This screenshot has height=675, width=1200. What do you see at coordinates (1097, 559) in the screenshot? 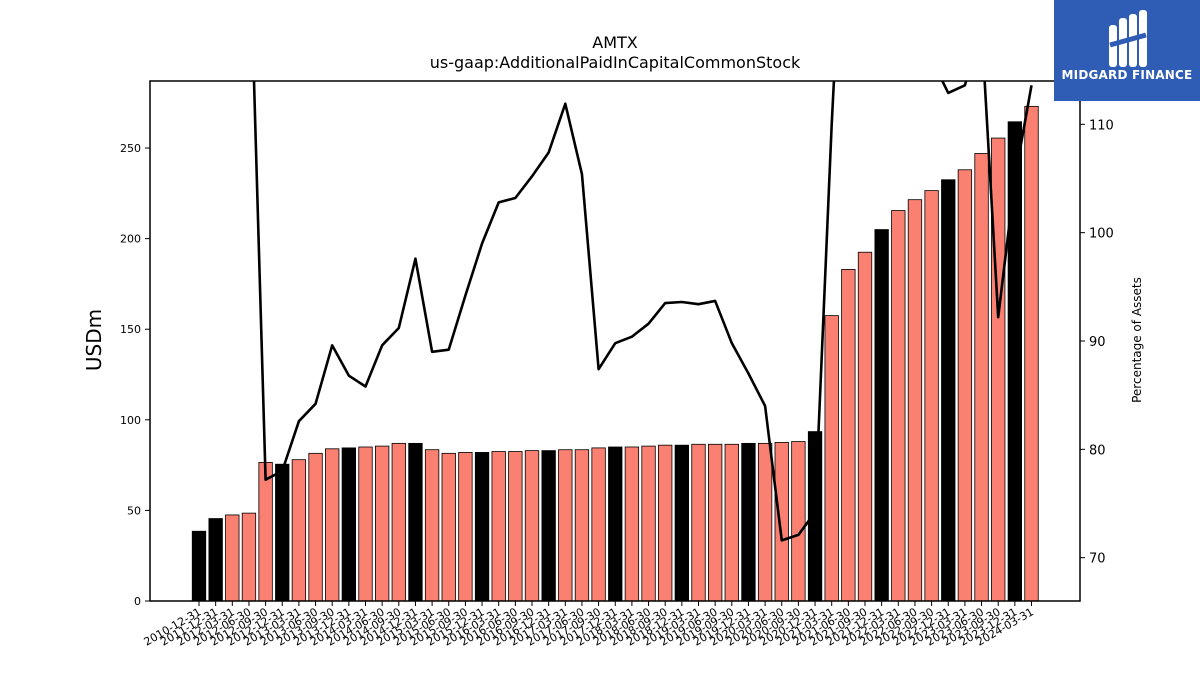
I see `y2-tick-label: 70` at bounding box center [1097, 559].